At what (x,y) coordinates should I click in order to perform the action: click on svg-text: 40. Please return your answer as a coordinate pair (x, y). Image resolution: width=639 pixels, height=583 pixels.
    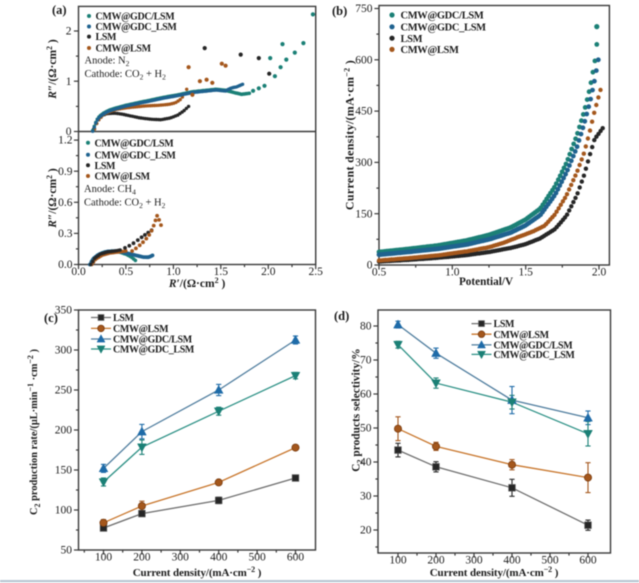
    Looking at the image, I should click on (366, 463).